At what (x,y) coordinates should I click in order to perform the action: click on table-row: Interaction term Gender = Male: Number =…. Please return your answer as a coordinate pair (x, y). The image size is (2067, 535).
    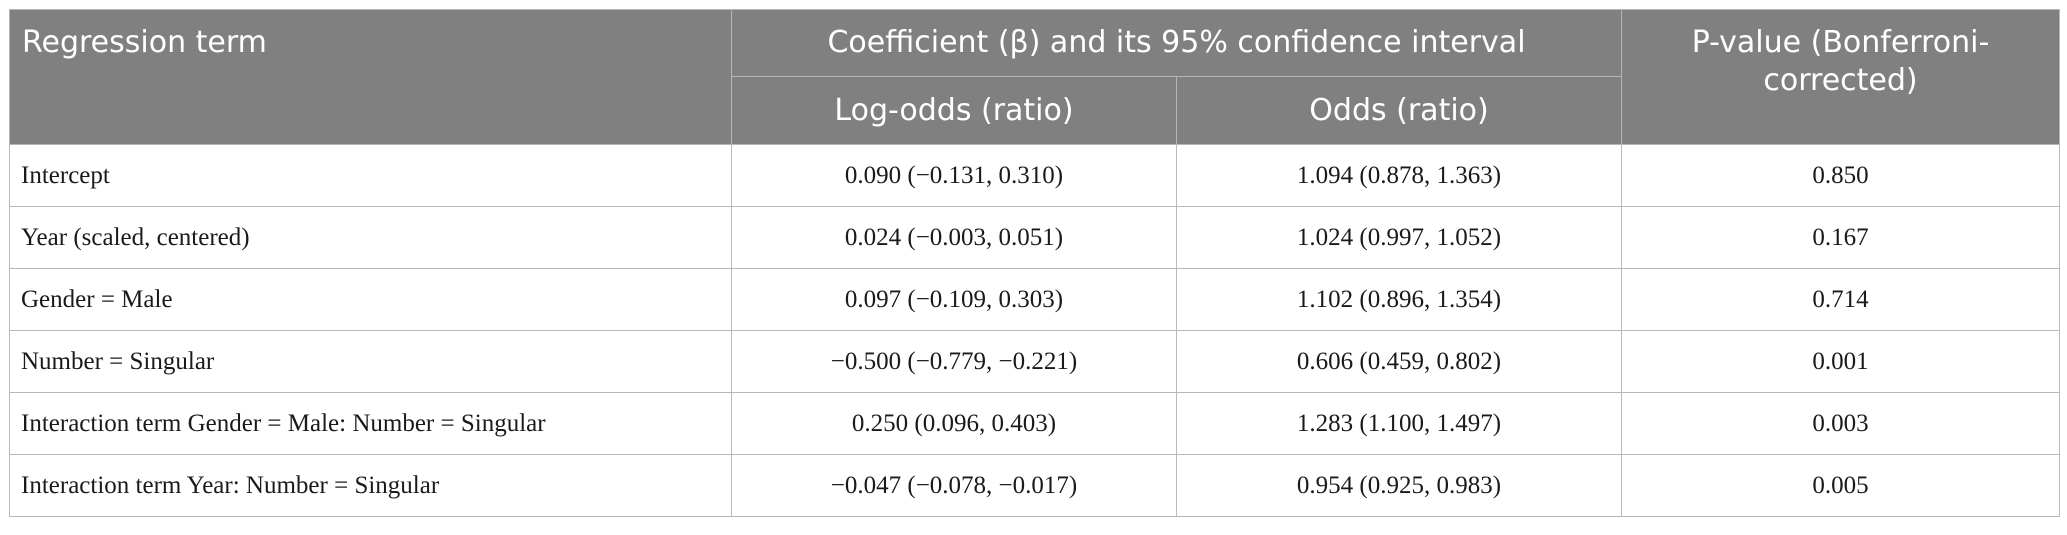
    Looking at the image, I should click on (1035, 423).